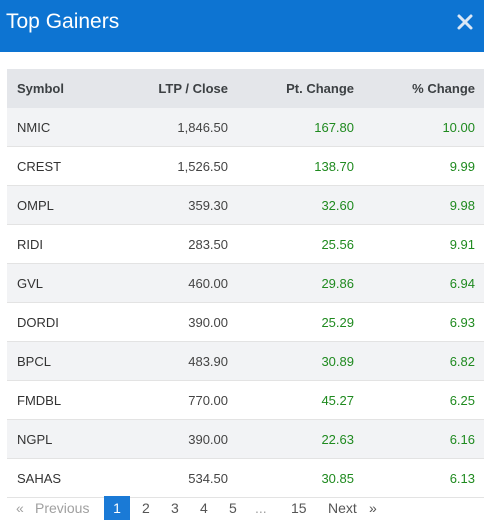 Image resolution: width=484 pixels, height=520 pixels. Describe the element at coordinates (419, 283) in the screenshot. I see `cell-pct-change: 6.94` at that location.